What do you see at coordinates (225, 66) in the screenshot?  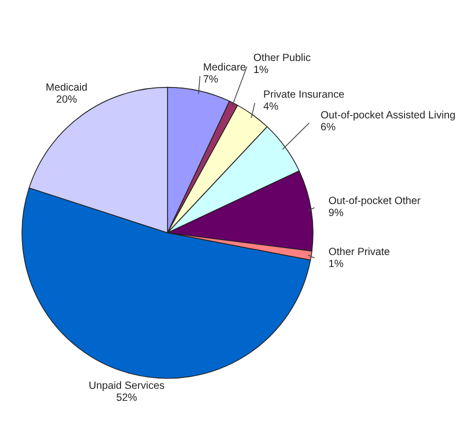 I see `slice-label: Medicare` at bounding box center [225, 66].